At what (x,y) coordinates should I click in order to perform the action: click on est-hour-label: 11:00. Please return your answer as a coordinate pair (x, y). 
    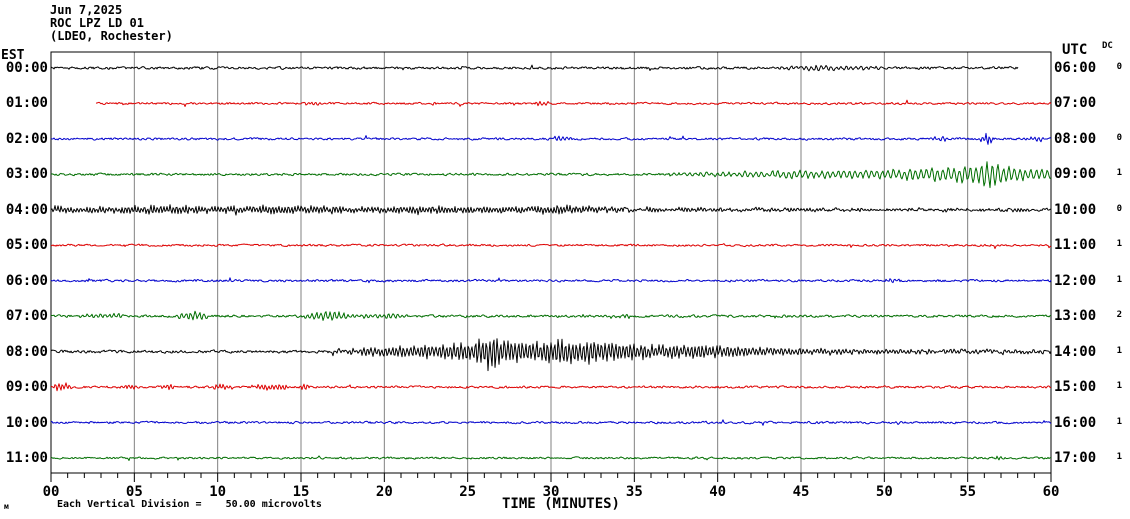
    Looking at the image, I should click on (26, 458).